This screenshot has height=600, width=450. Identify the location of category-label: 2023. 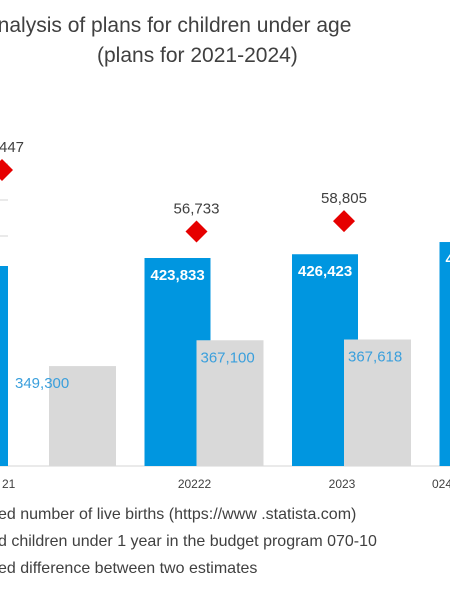
(342, 484).